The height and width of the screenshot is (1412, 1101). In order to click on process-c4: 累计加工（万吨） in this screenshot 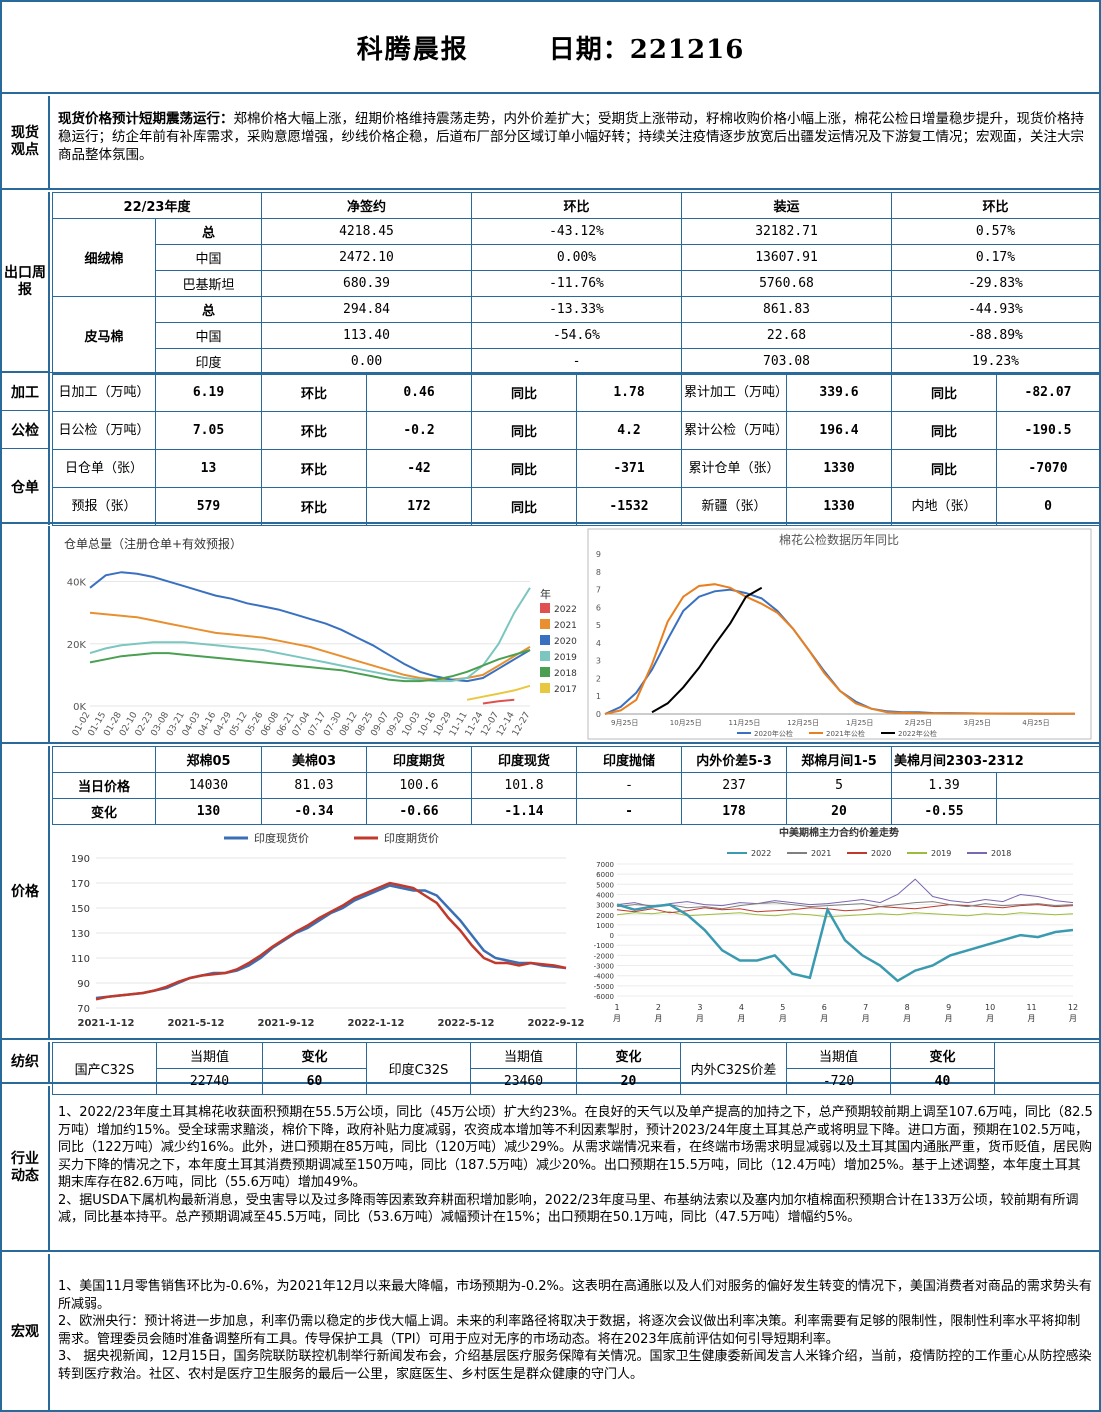, I will do `click(734, 392)`.